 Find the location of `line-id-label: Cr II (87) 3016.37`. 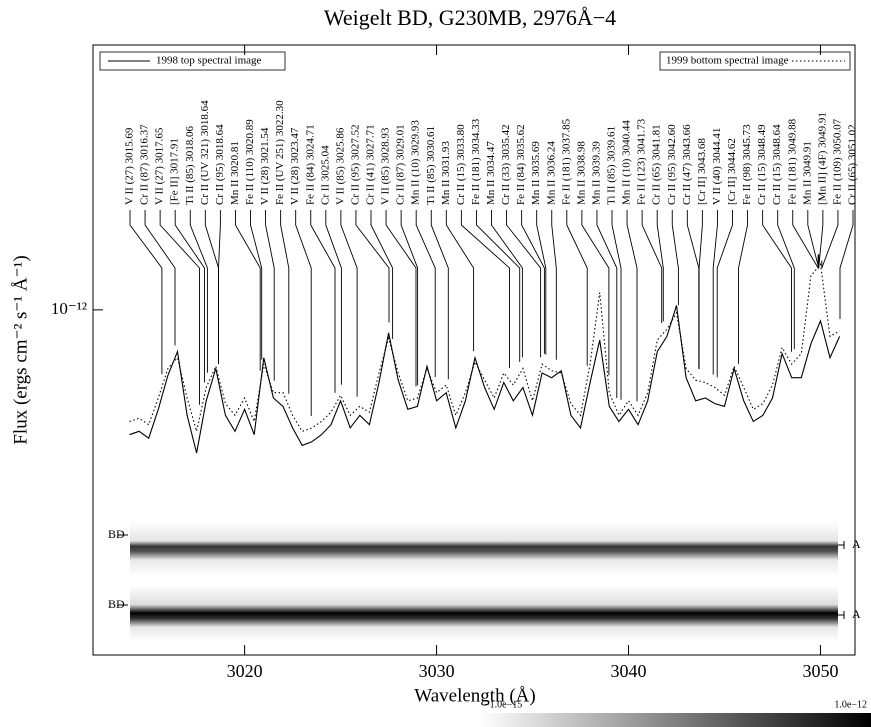

line-id-label: Cr II (87) 3016.37 is located at coordinates (145, 164).